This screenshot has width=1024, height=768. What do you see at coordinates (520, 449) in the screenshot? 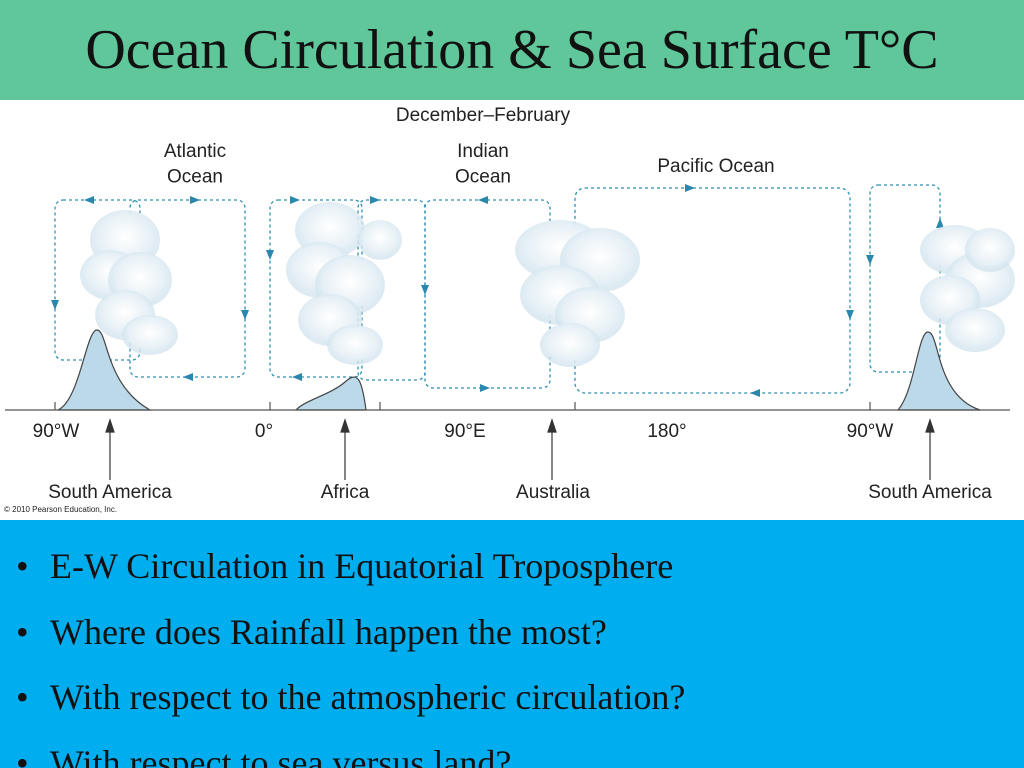
I see `pointer-arrows` at bounding box center [520, 449].